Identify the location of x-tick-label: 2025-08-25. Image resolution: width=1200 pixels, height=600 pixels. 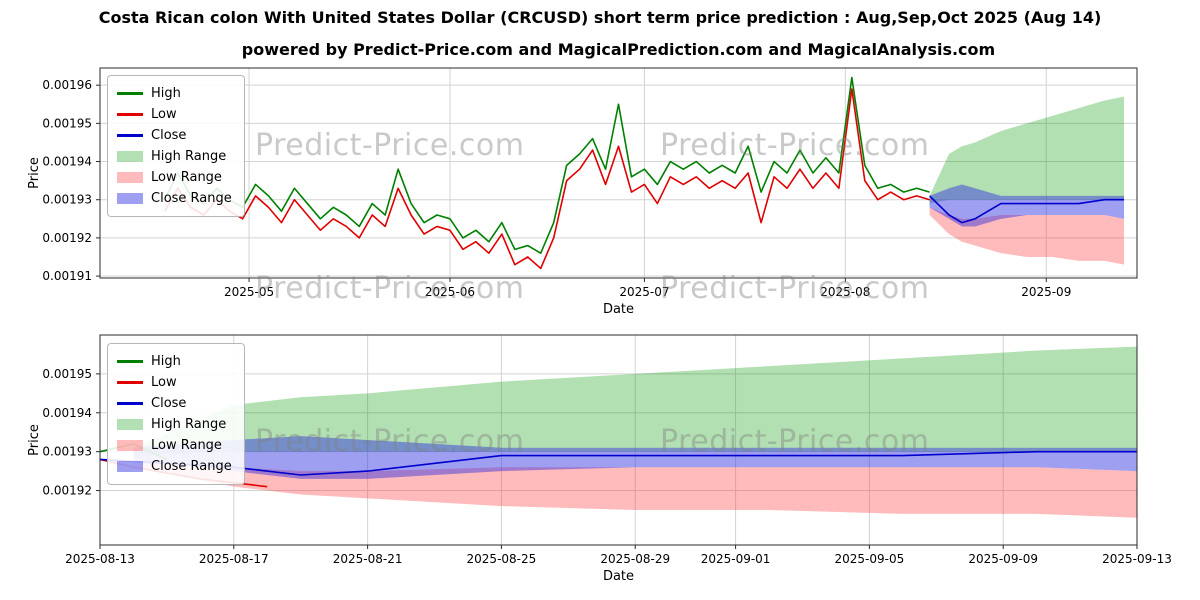
(502, 559).